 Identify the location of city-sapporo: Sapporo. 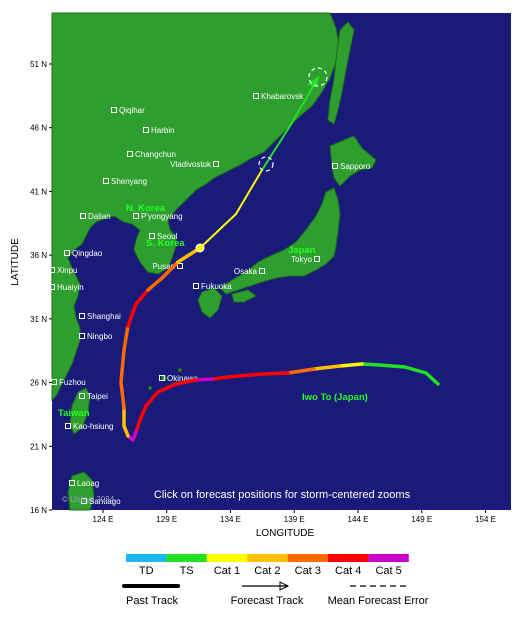
(351, 166).